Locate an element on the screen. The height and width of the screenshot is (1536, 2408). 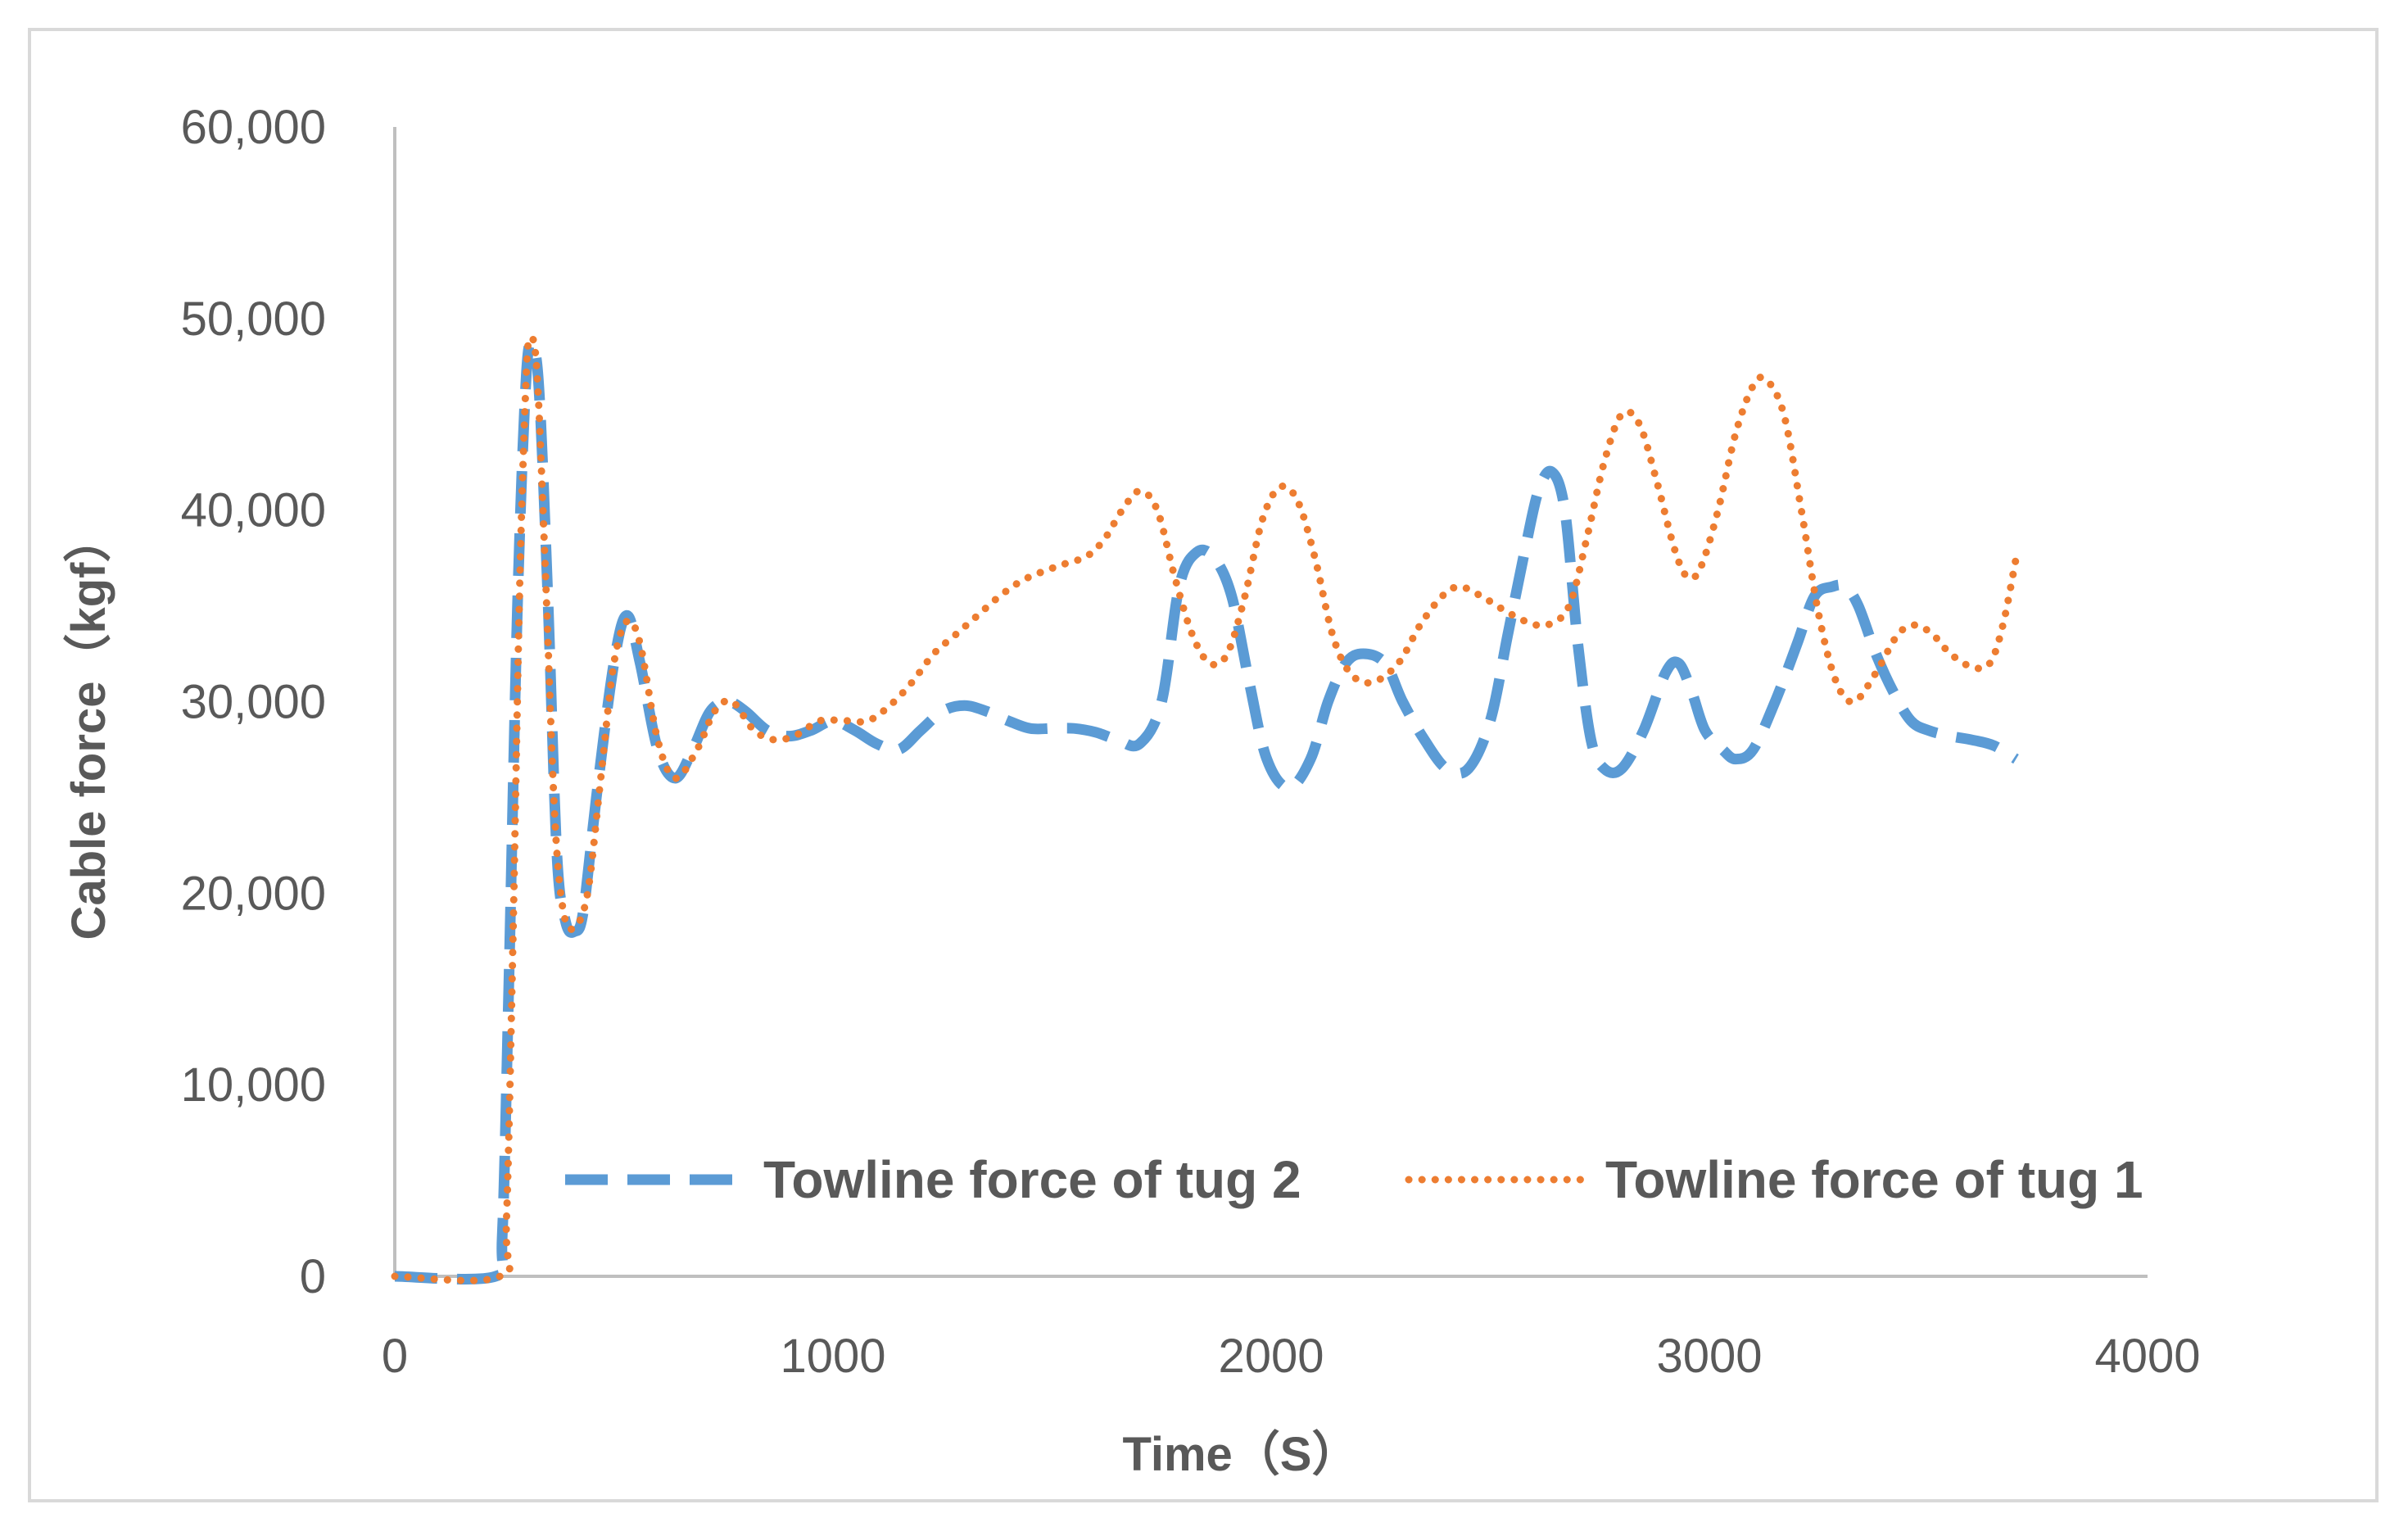
y-tick-label: 10,000 is located at coordinates (253, 1085).